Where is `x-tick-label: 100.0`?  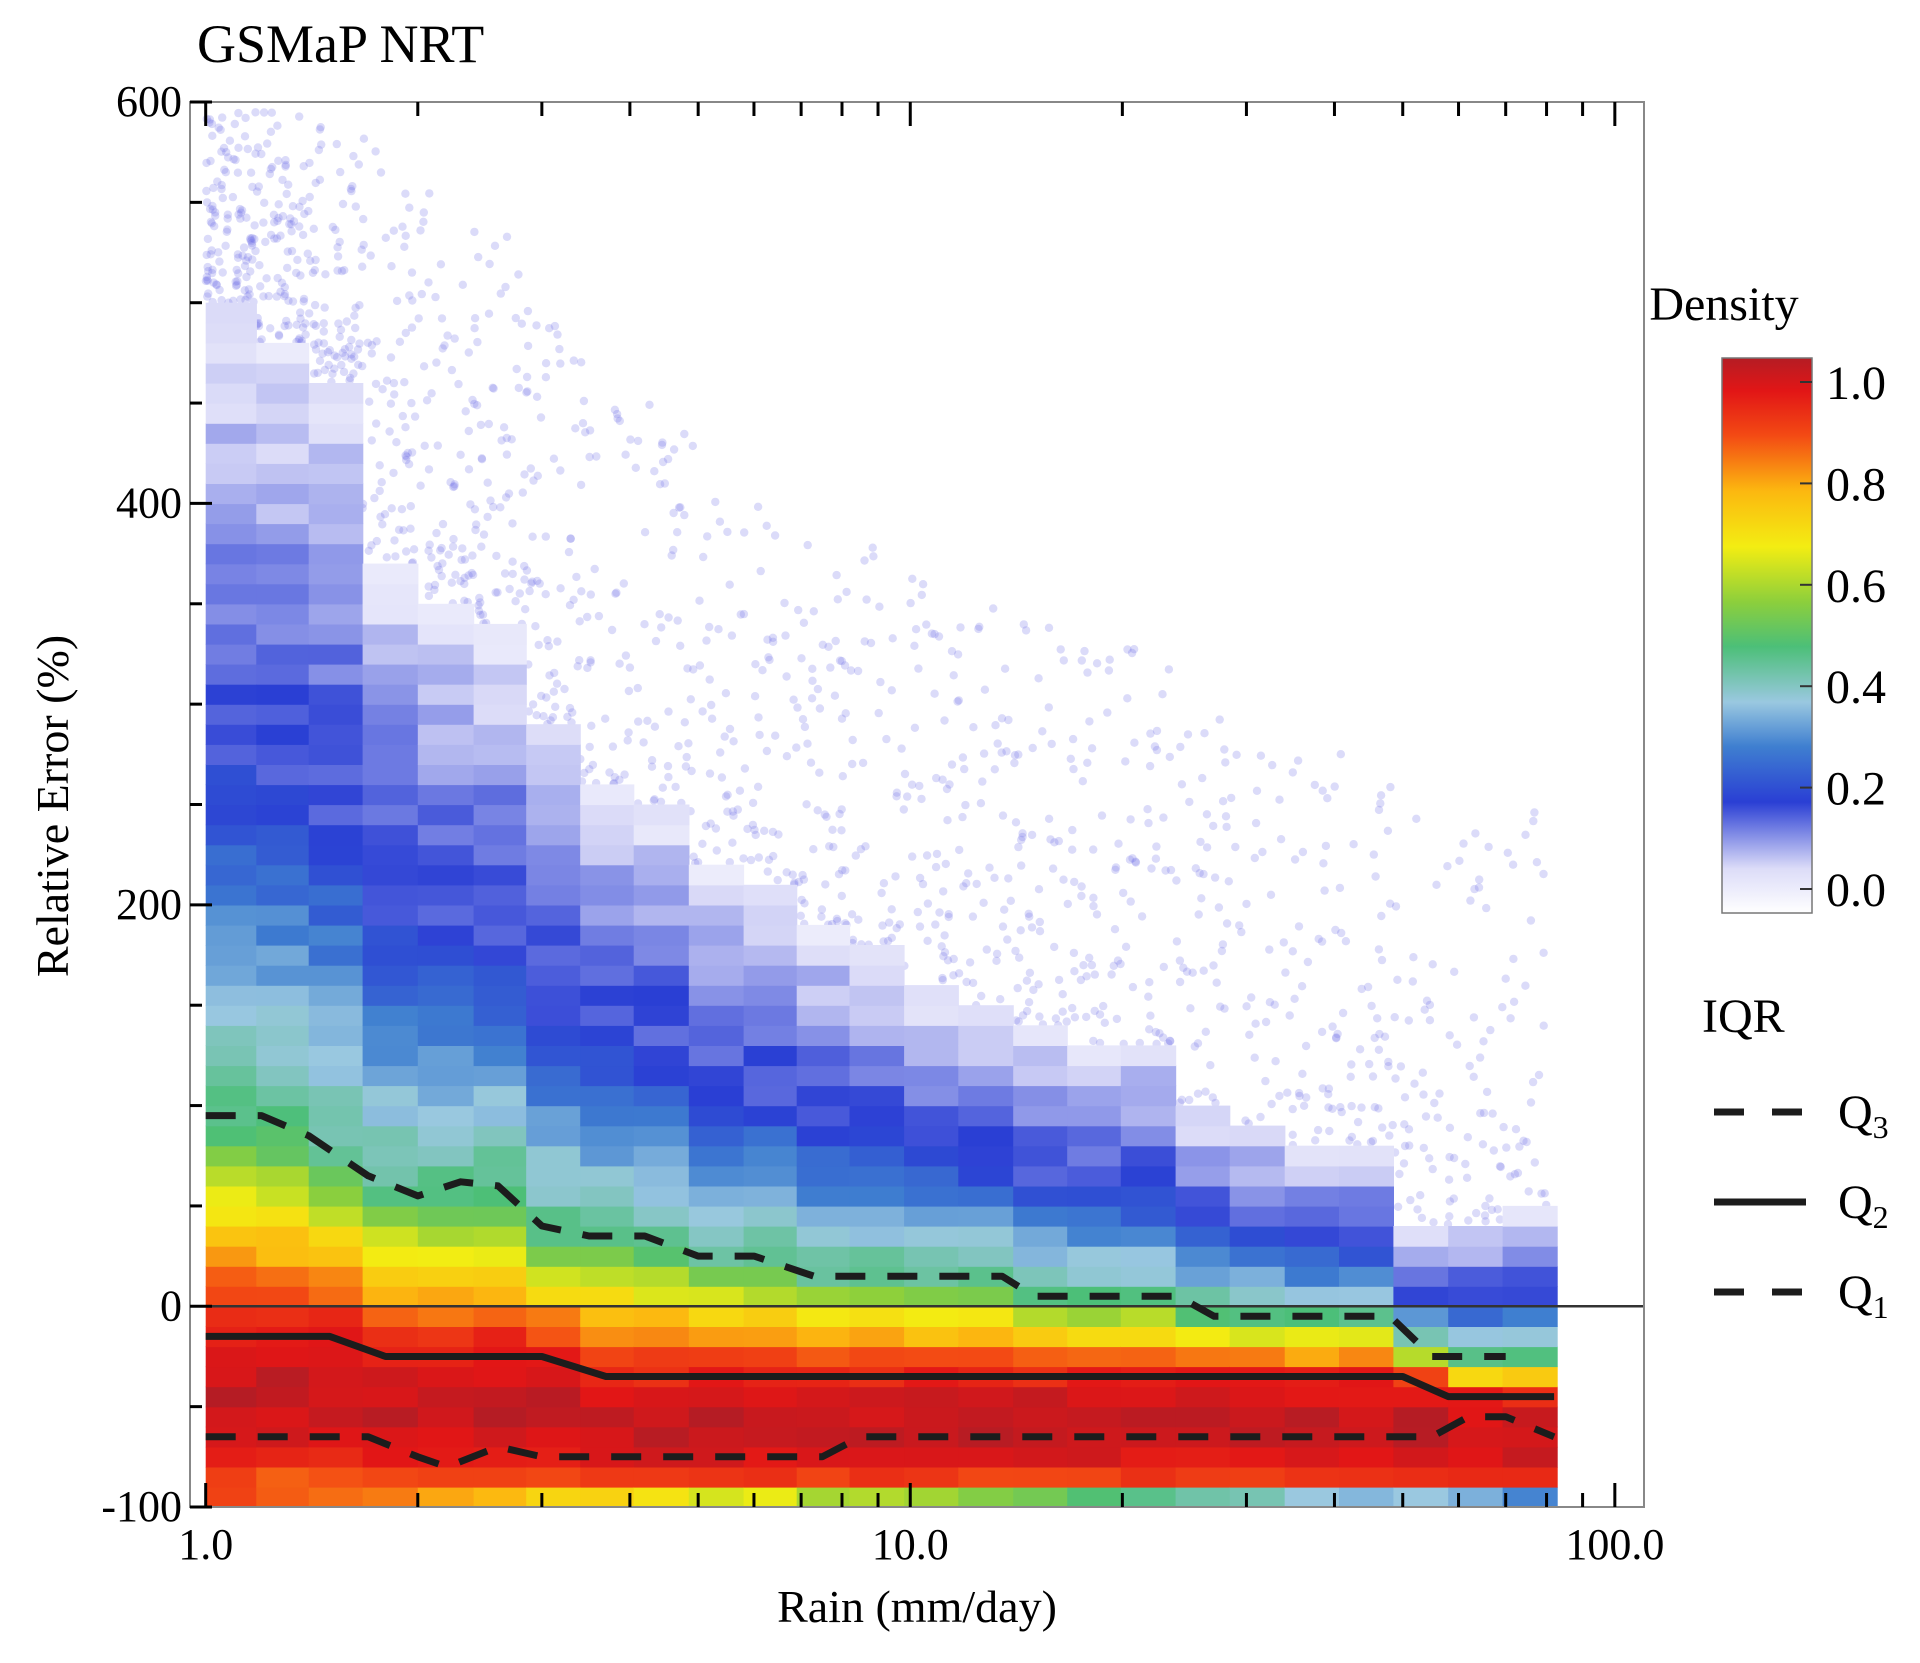
x-tick-label: 100.0 is located at coordinates (1614, 1544).